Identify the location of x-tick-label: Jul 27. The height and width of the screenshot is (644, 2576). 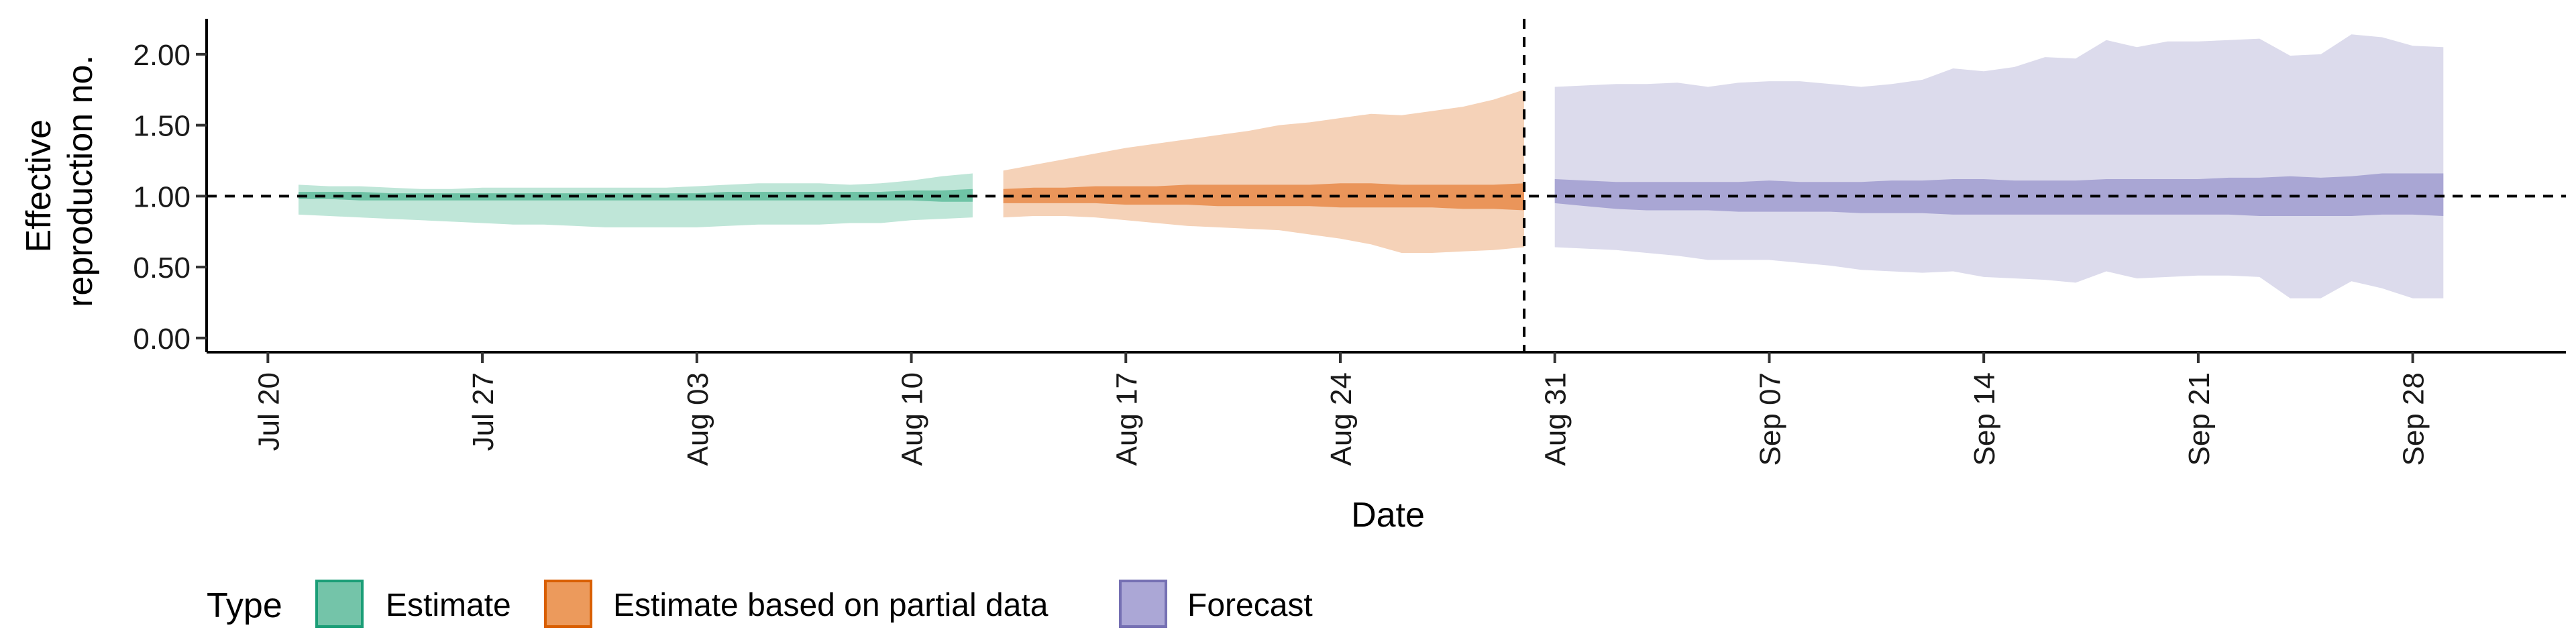
(483, 411).